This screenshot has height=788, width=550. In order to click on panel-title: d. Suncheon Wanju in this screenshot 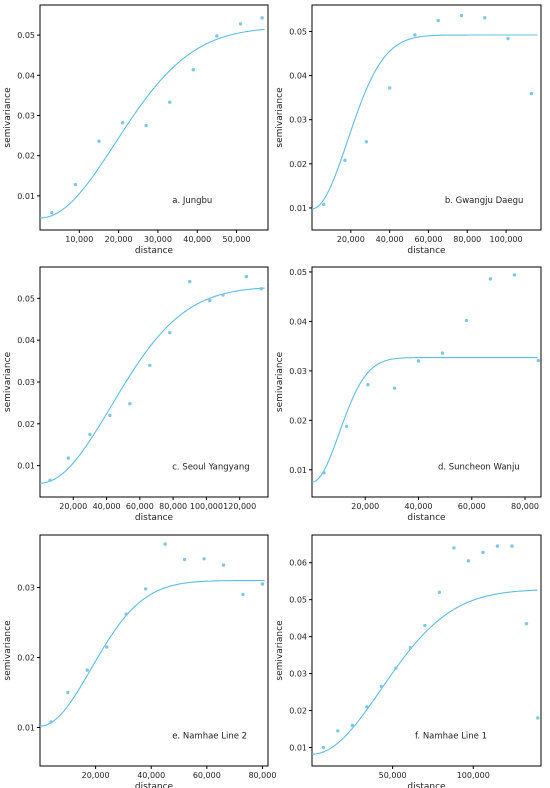, I will do `click(479, 467)`.